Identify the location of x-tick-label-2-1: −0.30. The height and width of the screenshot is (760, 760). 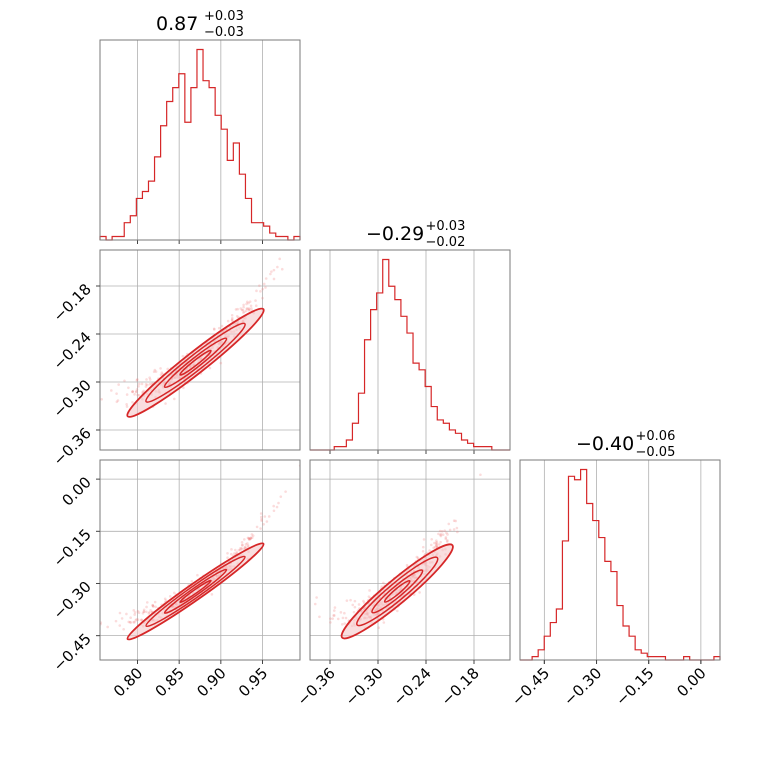
(582, 686).